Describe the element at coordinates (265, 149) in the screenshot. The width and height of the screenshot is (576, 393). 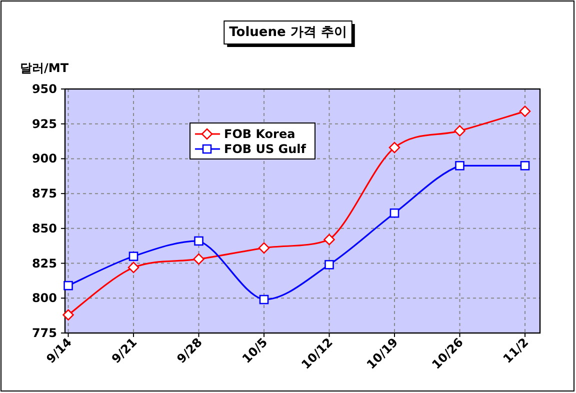
I see `legend-label: FOB US Gulf` at that location.